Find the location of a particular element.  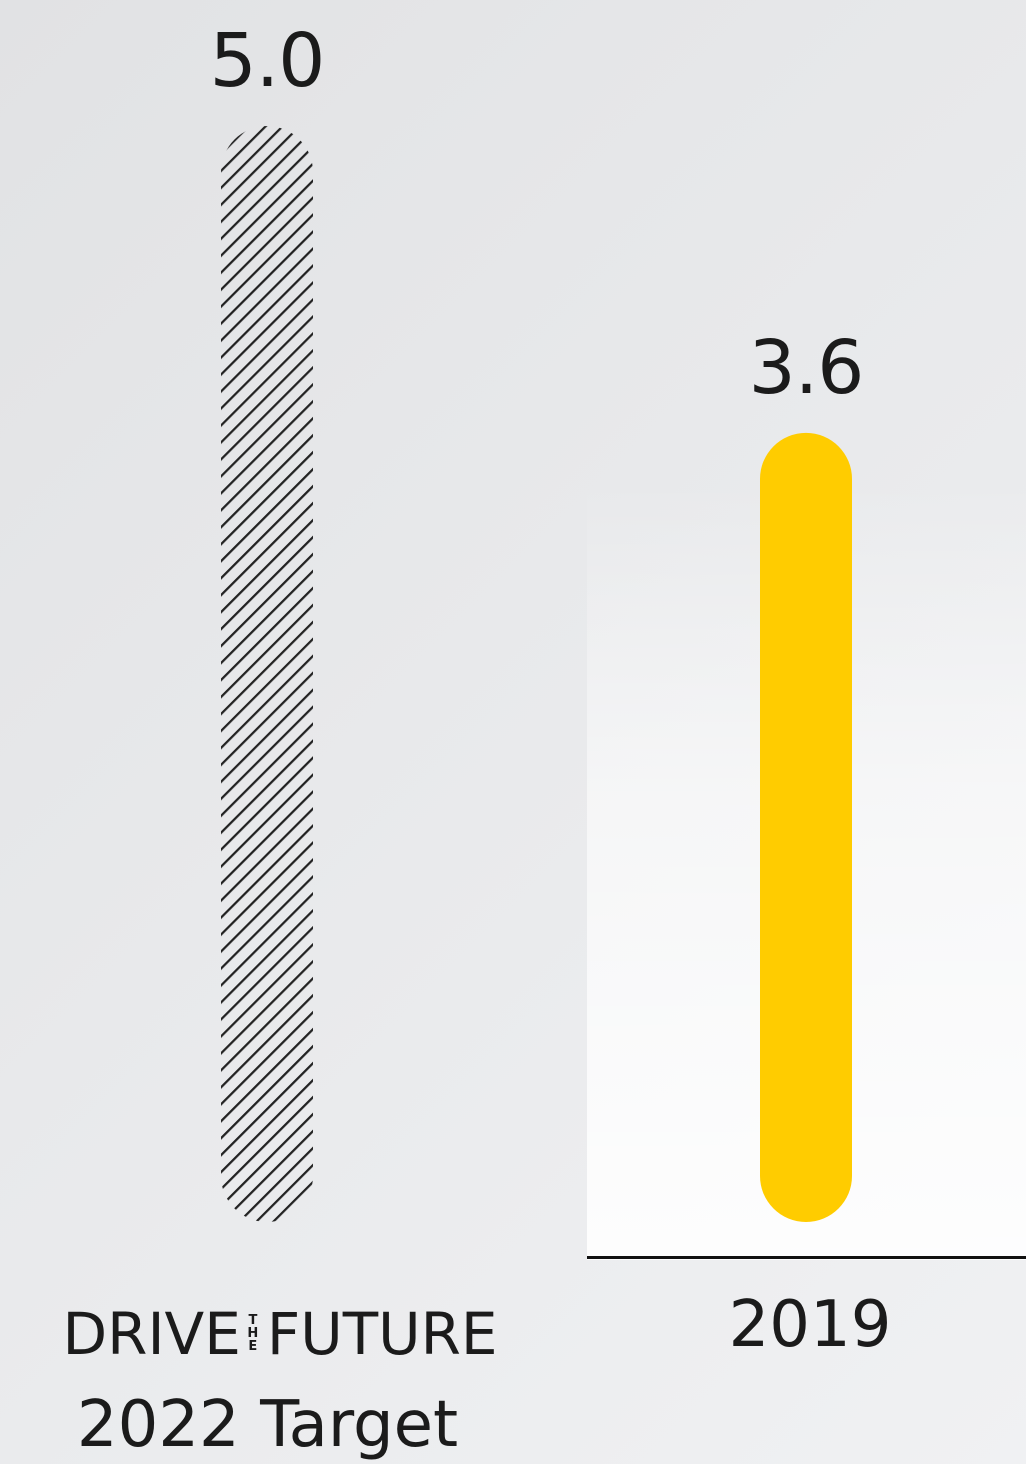

x-axis-line is located at coordinates (806, 1257).